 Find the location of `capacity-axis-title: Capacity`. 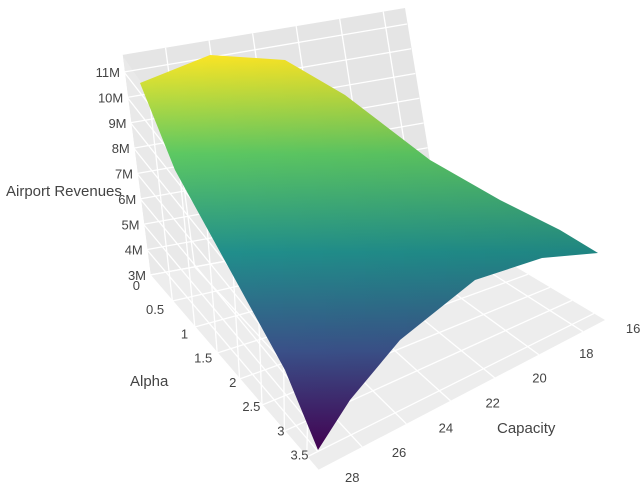

capacity-axis-title: Capacity is located at coordinates (526, 428).